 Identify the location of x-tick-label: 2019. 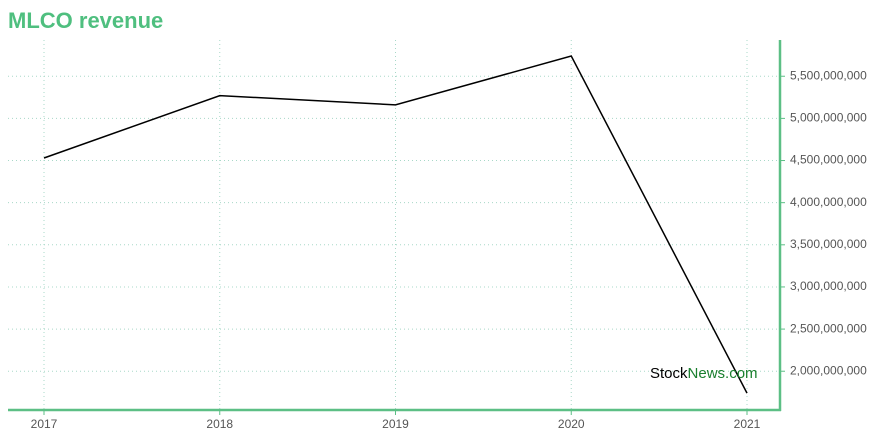
(395, 424).